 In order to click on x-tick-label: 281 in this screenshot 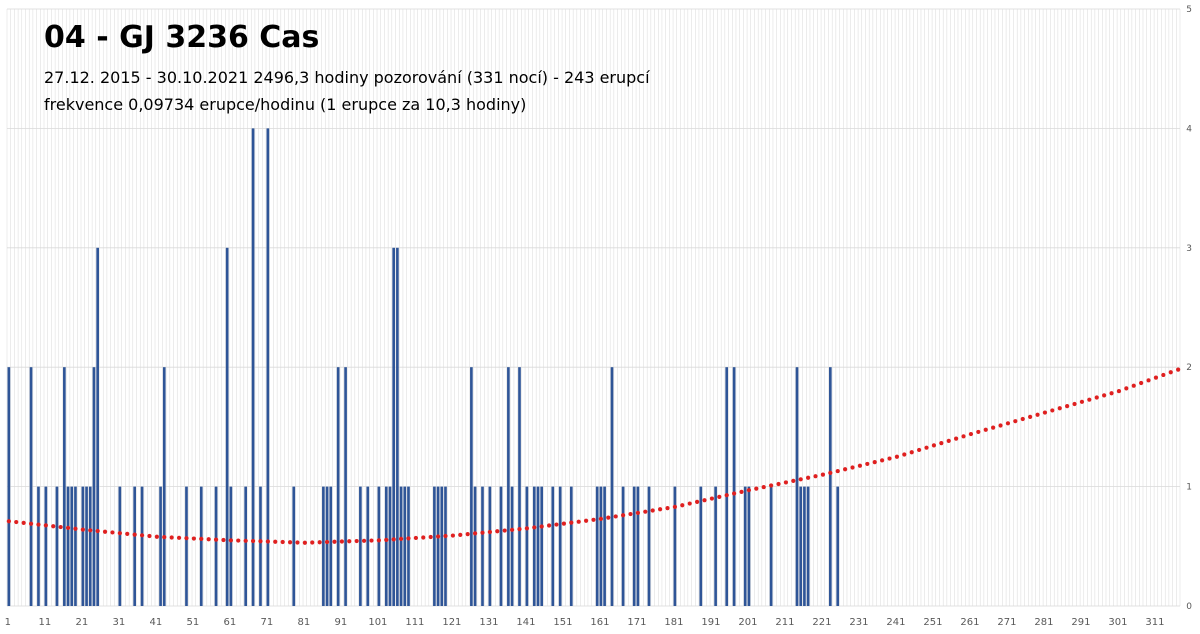, I will do `click(1043, 622)`.